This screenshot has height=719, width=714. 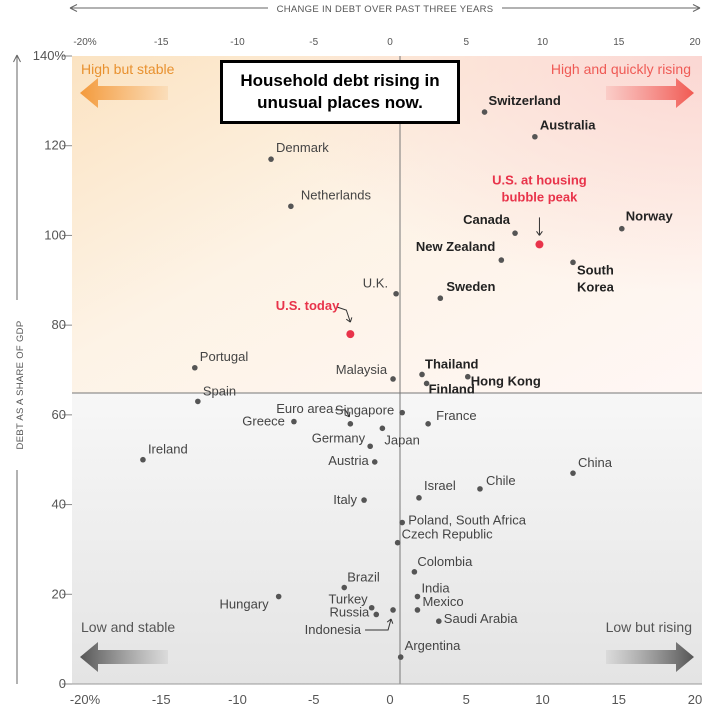 I want to click on label-greece: Greece, so click(x=263, y=421).